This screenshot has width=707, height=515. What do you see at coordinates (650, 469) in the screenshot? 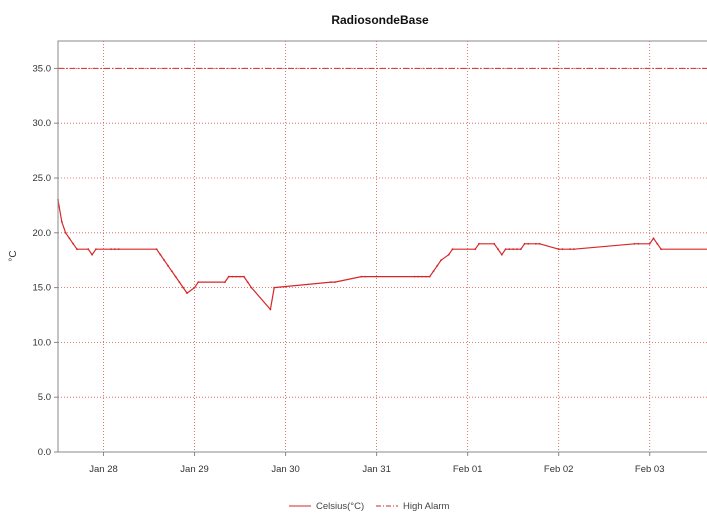
I see `x-tick-label: Feb 03` at bounding box center [650, 469].